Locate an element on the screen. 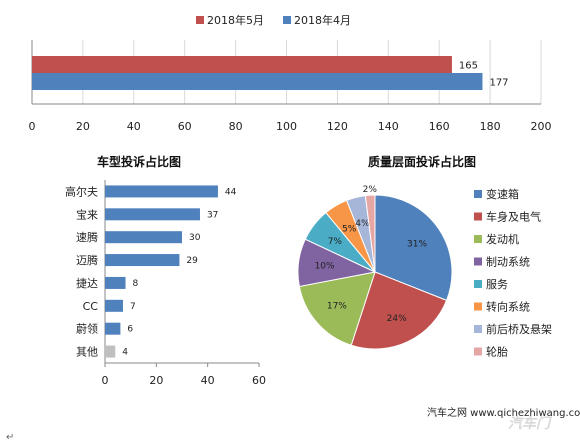 This screenshot has width=580, height=447. category-label: CC is located at coordinates (91, 306).